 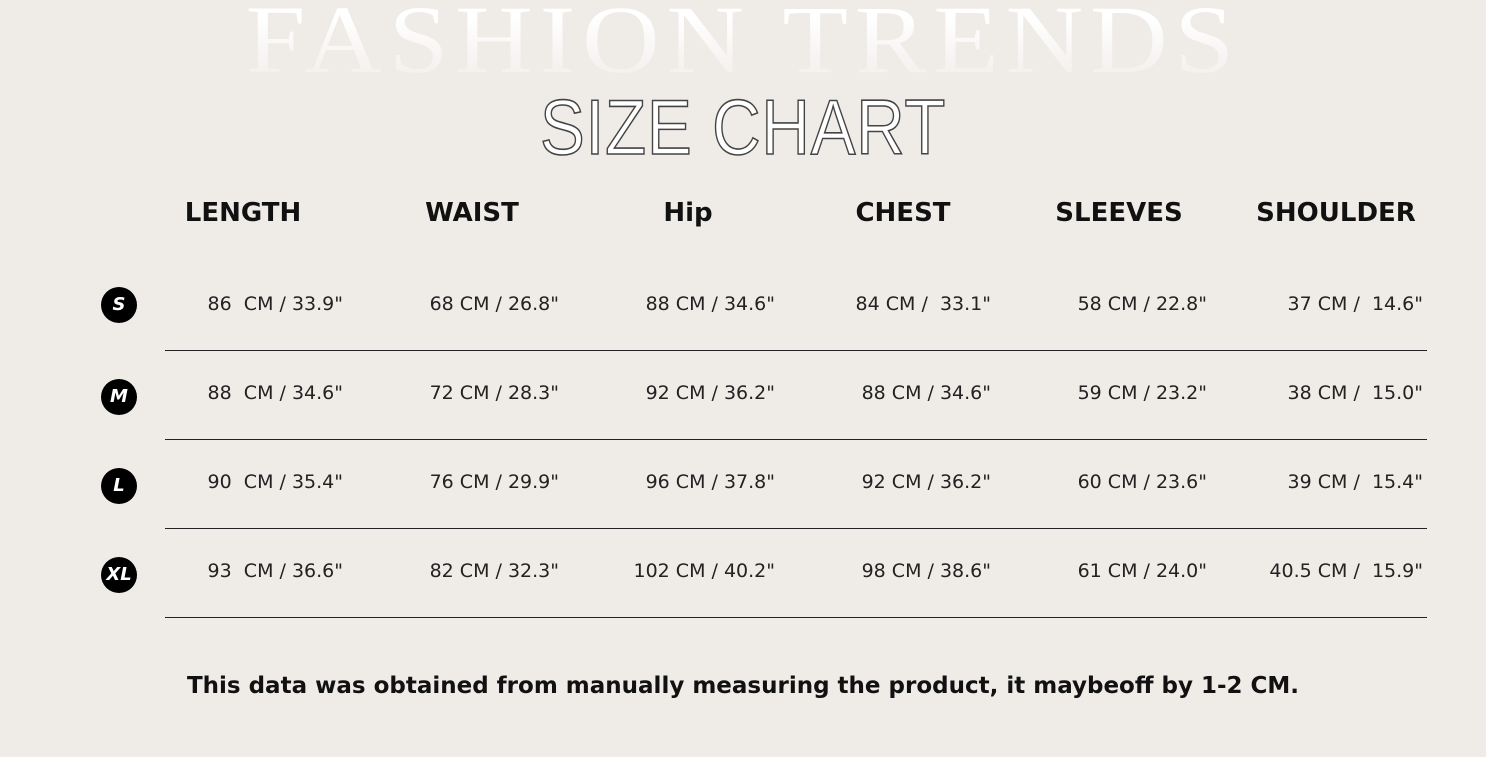 What do you see at coordinates (1336, 213) in the screenshot?
I see `column-header: SHOULDER` at bounding box center [1336, 213].